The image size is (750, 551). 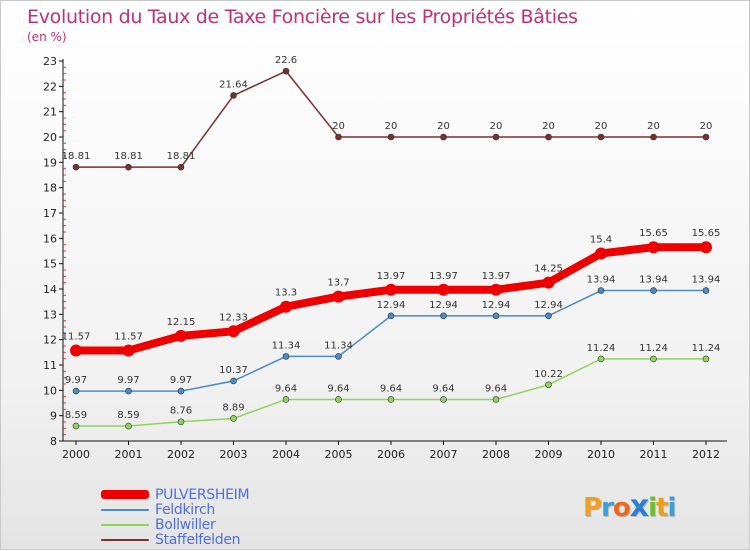 I want to click on logo-letter: x, so click(x=639, y=506).